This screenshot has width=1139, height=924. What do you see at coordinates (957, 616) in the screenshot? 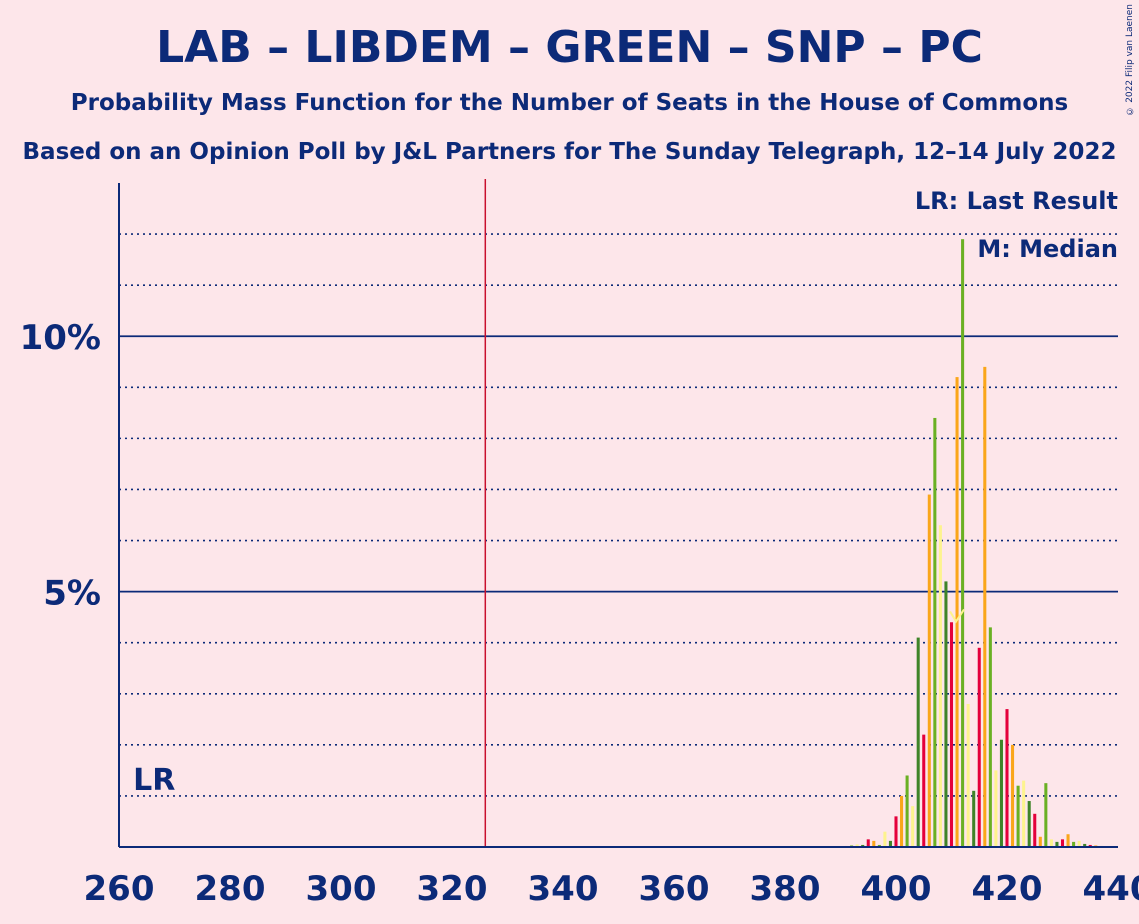
I see `median-marker` at bounding box center [957, 616].